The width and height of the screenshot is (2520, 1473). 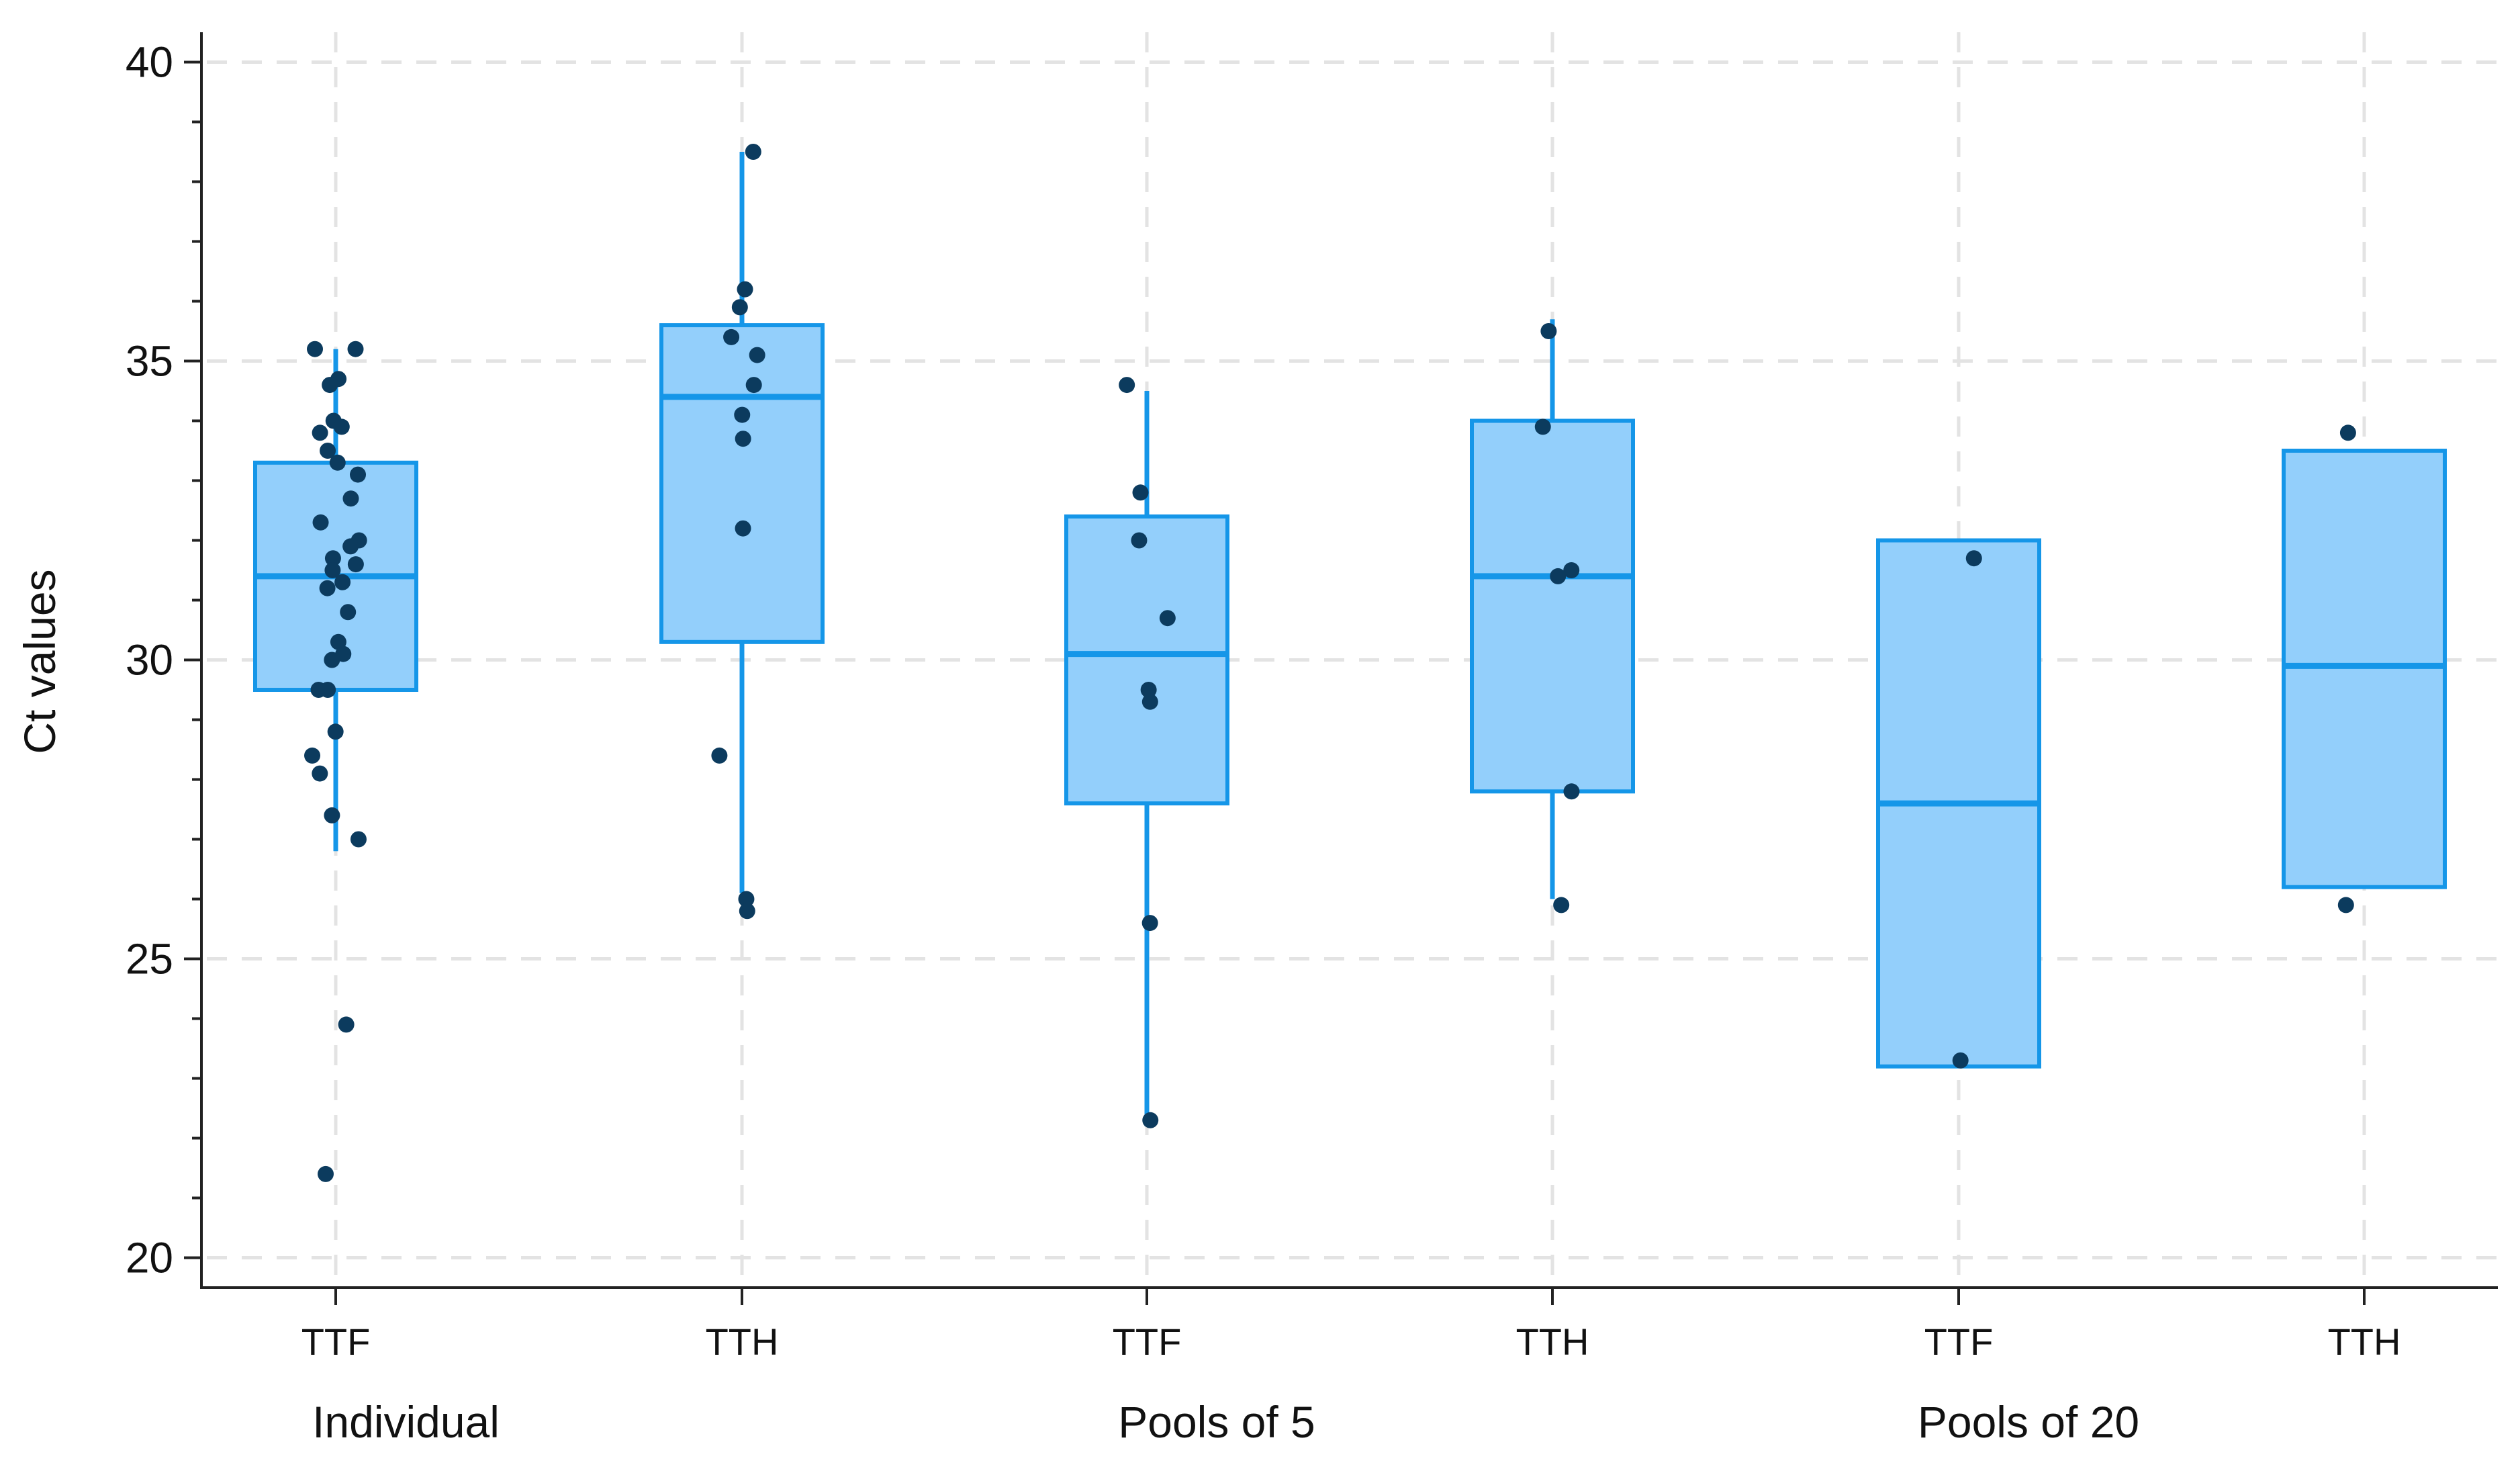 What do you see at coordinates (149, 62) in the screenshot?
I see `y-tick-label: 40` at bounding box center [149, 62].